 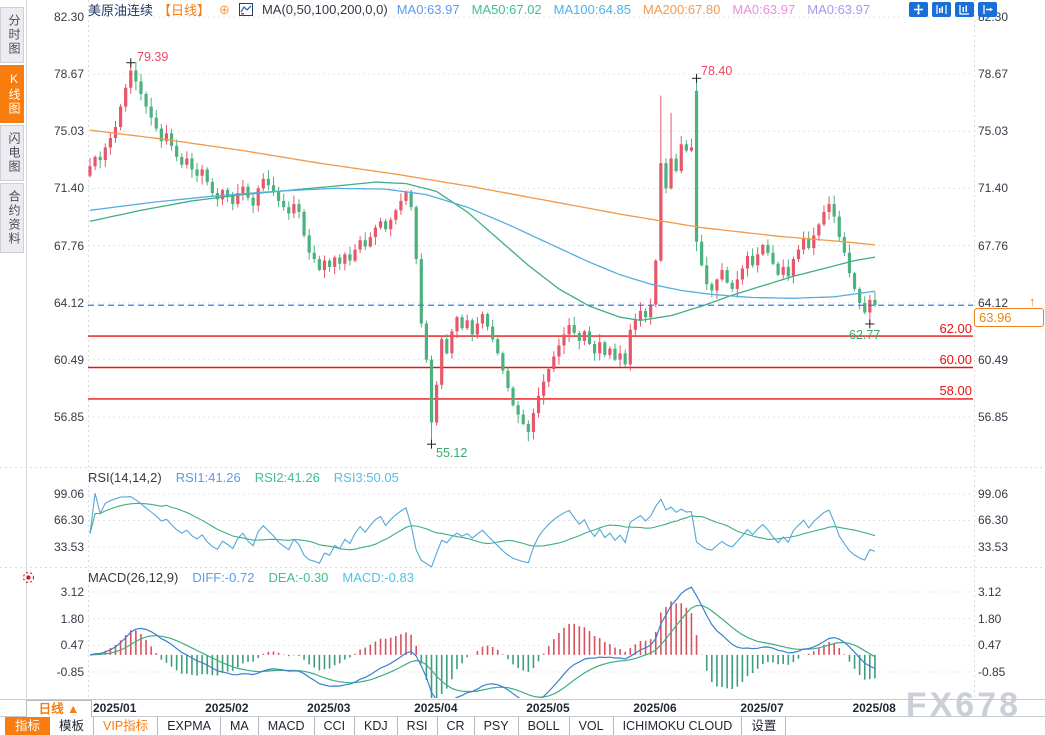 What do you see at coordinates (918, 9) in the screenshot?
I see `crosshair-icon` at bounding box center [918, 9].